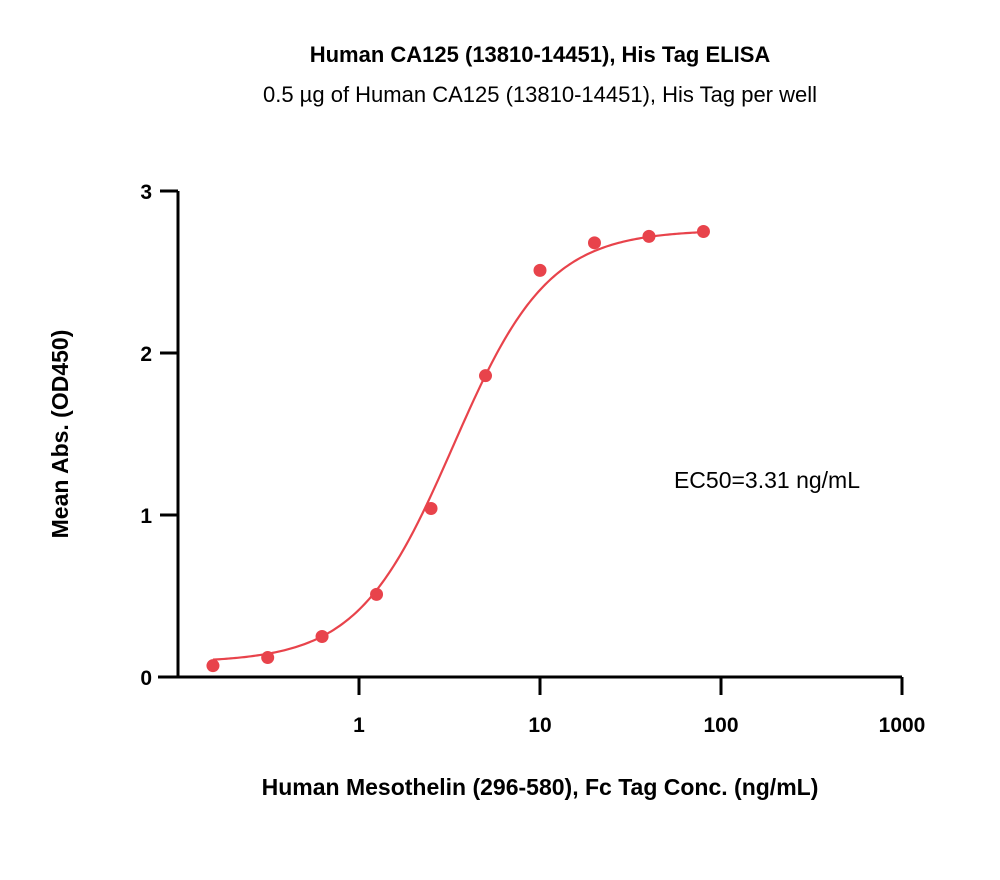  What do you see at coordinates (359, 725) in the screenshot?
I see `x-tick-label: 1` at bounding box center [359, 725].